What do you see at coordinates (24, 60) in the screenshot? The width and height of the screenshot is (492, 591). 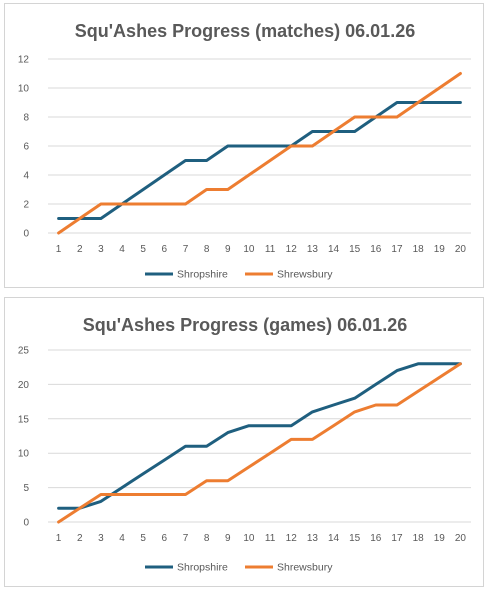 I see `y-tick-label: 12` at bounding box center [24, 60].